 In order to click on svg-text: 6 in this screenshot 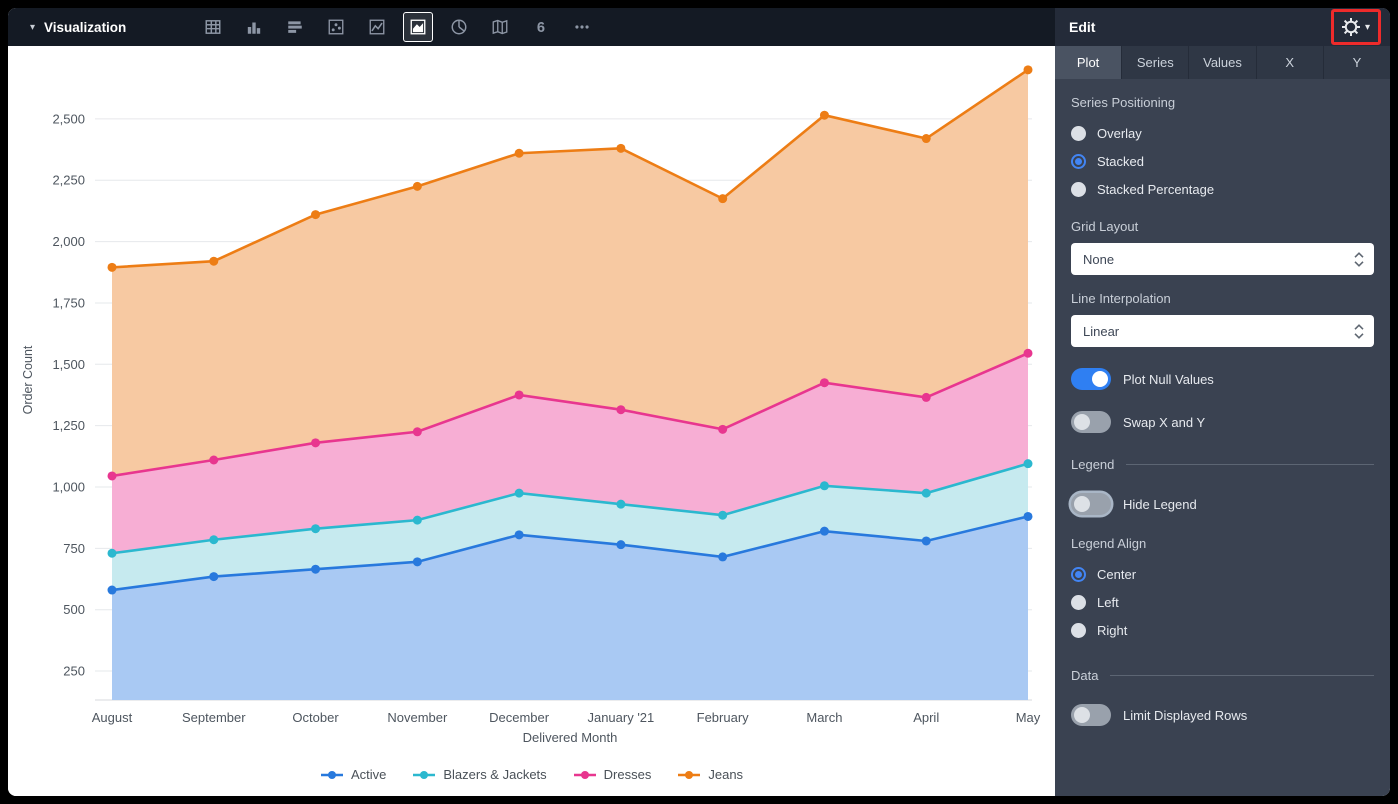, I will do `click(541, 28)`.